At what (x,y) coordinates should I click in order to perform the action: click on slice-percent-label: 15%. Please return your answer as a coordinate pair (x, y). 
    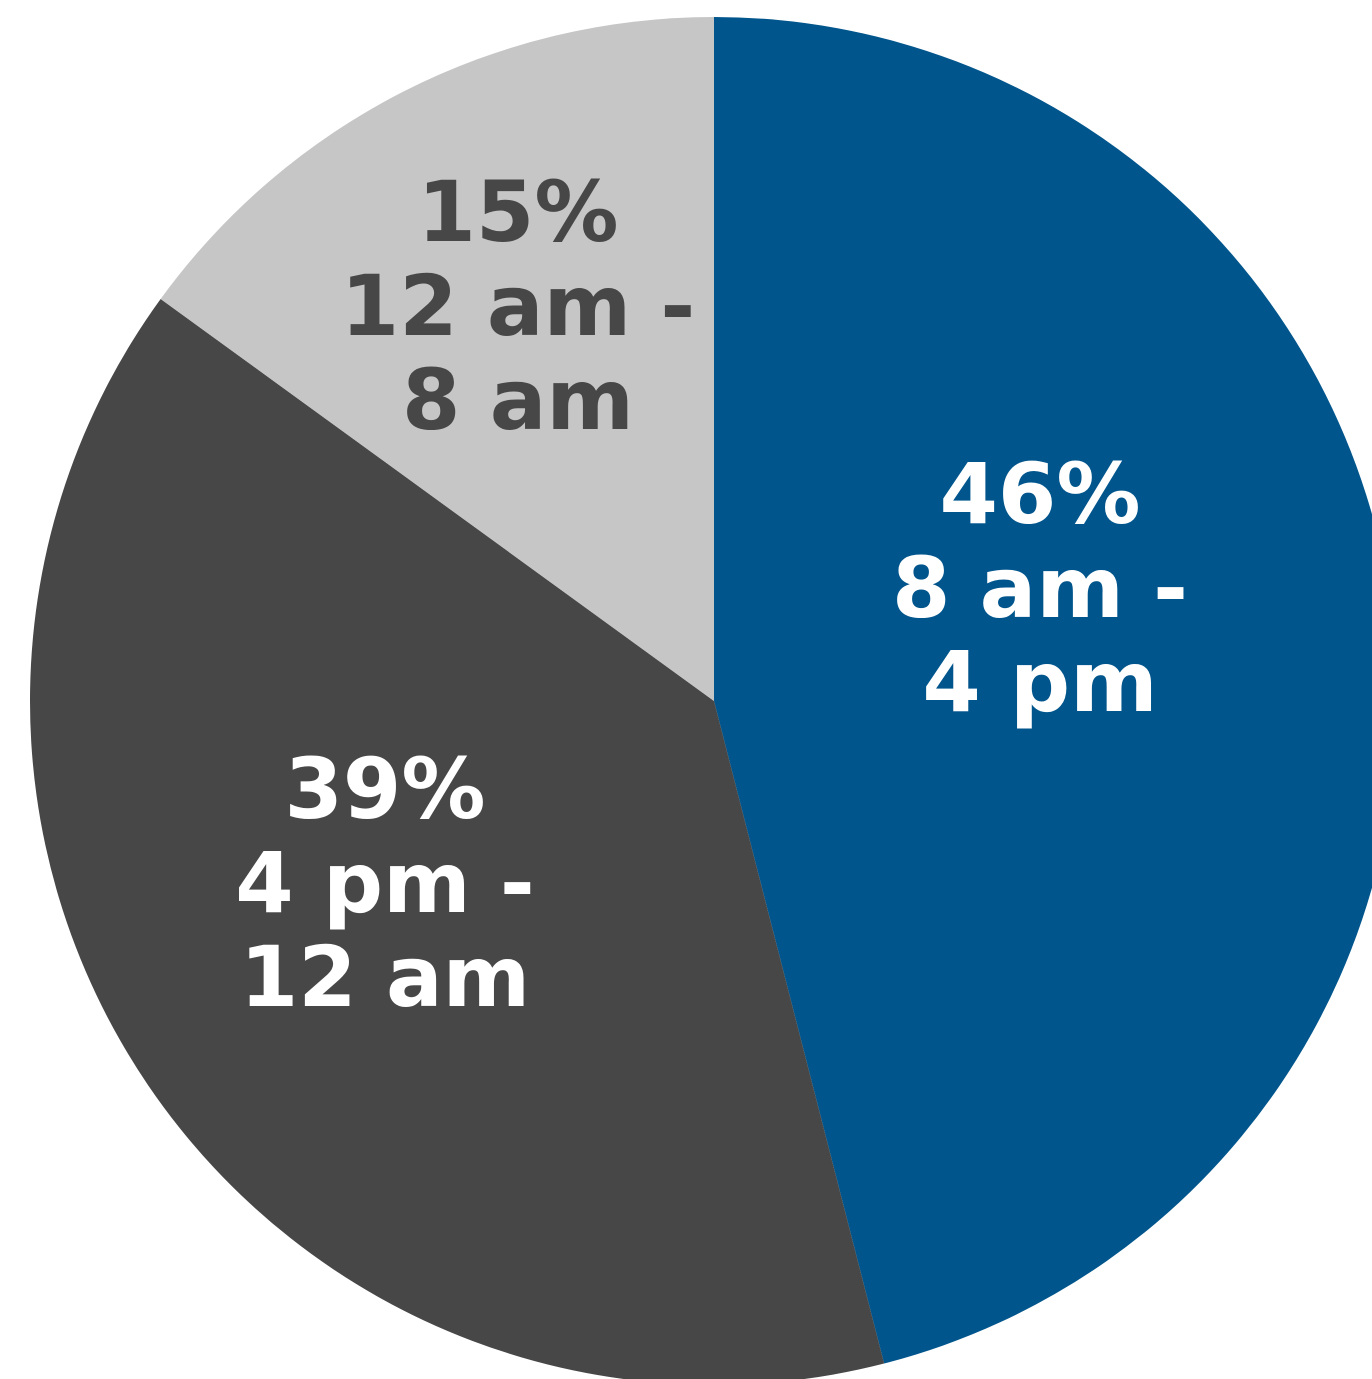
    Looking at the image, I should click on (517, 212).